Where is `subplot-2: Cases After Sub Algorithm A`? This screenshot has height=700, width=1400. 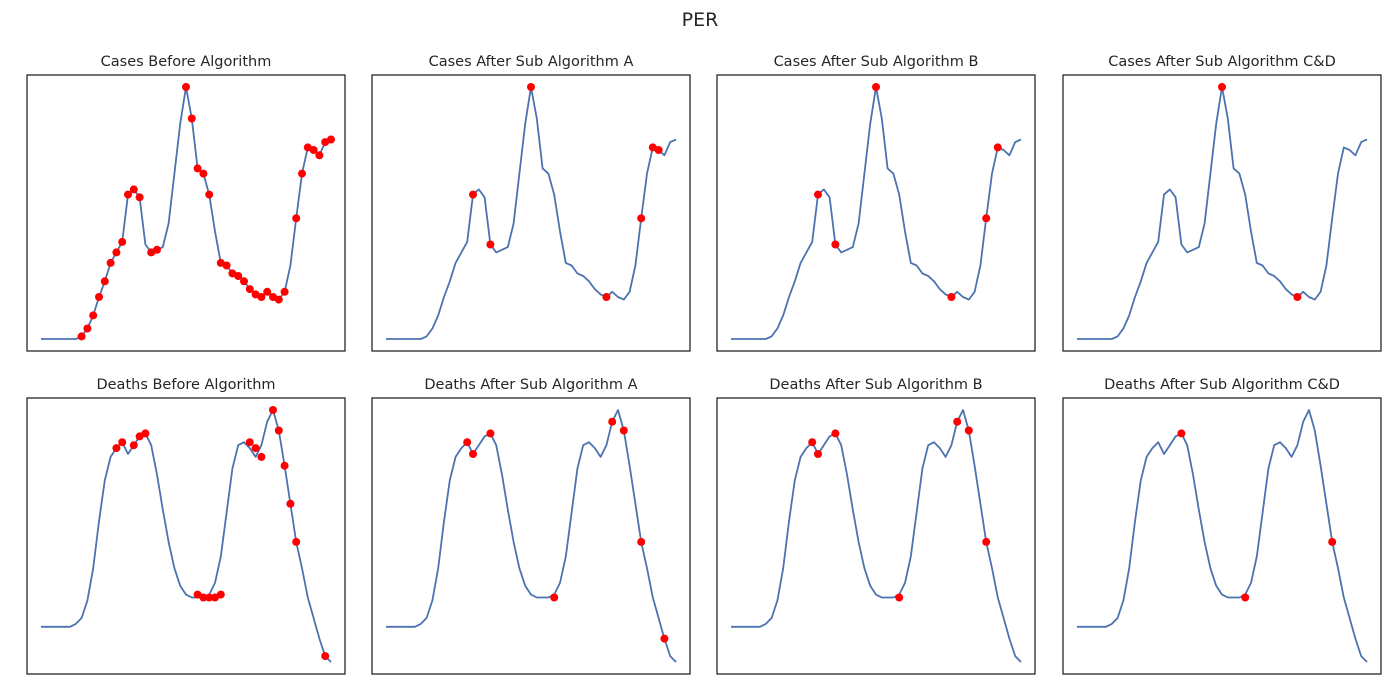
subplot-2: Cases After Sub Algorithm A is located at coordinates (531, 203).